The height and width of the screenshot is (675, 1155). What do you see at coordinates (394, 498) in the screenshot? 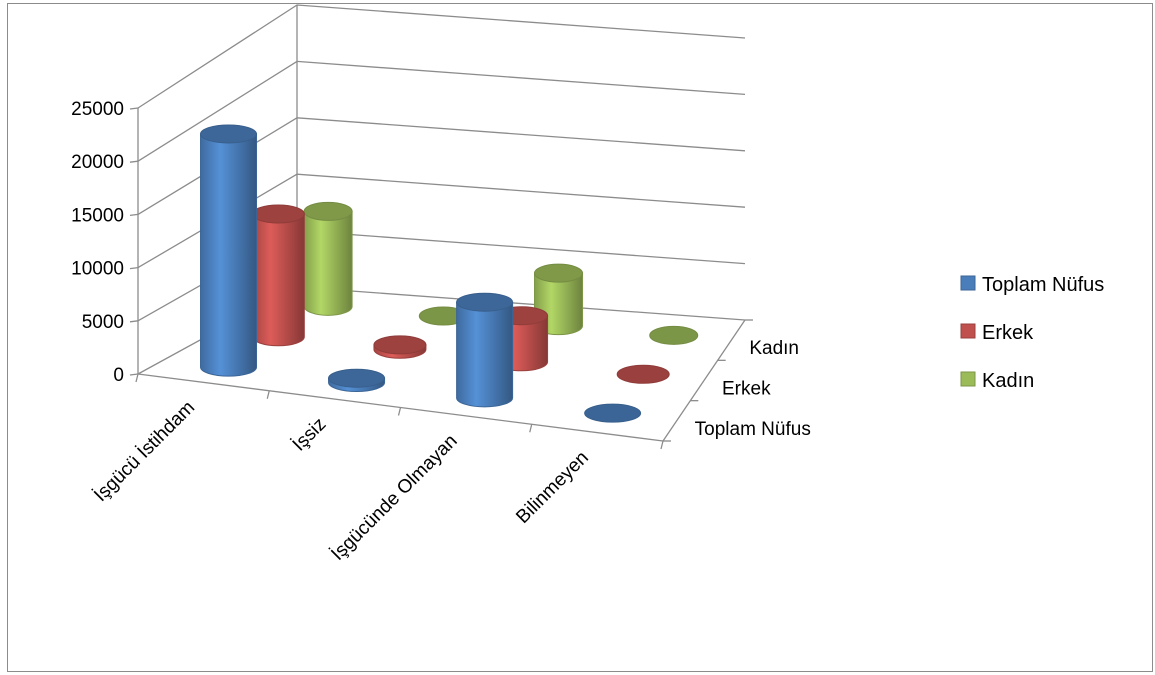
I see `category-label: İşgücünde Olmayan` at bounding box center [394, 498].